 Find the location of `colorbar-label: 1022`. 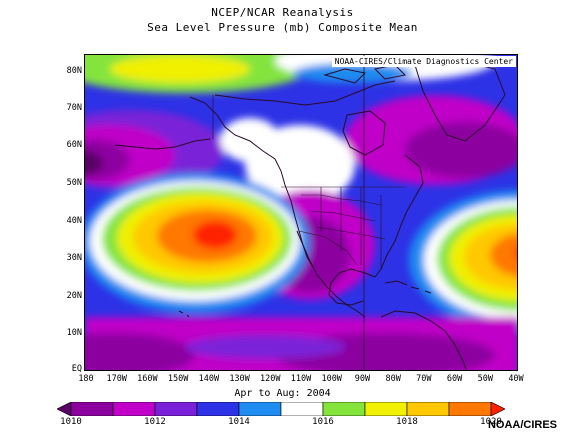

colorbar-label: 1022 is located at coordinates (561, 422).